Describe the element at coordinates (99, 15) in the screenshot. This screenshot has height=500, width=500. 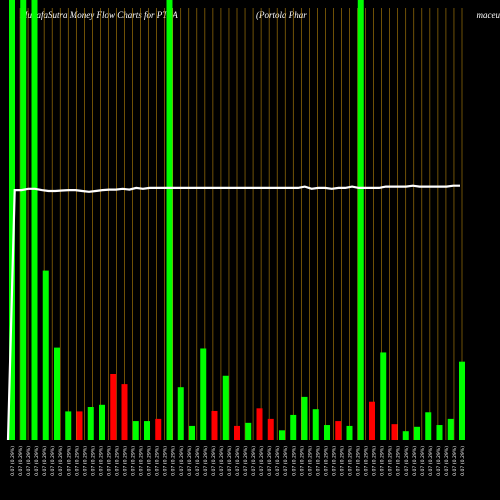
I see `chart-title-left: MunafaSutra Money Flow Charts for PTLA` at that location.